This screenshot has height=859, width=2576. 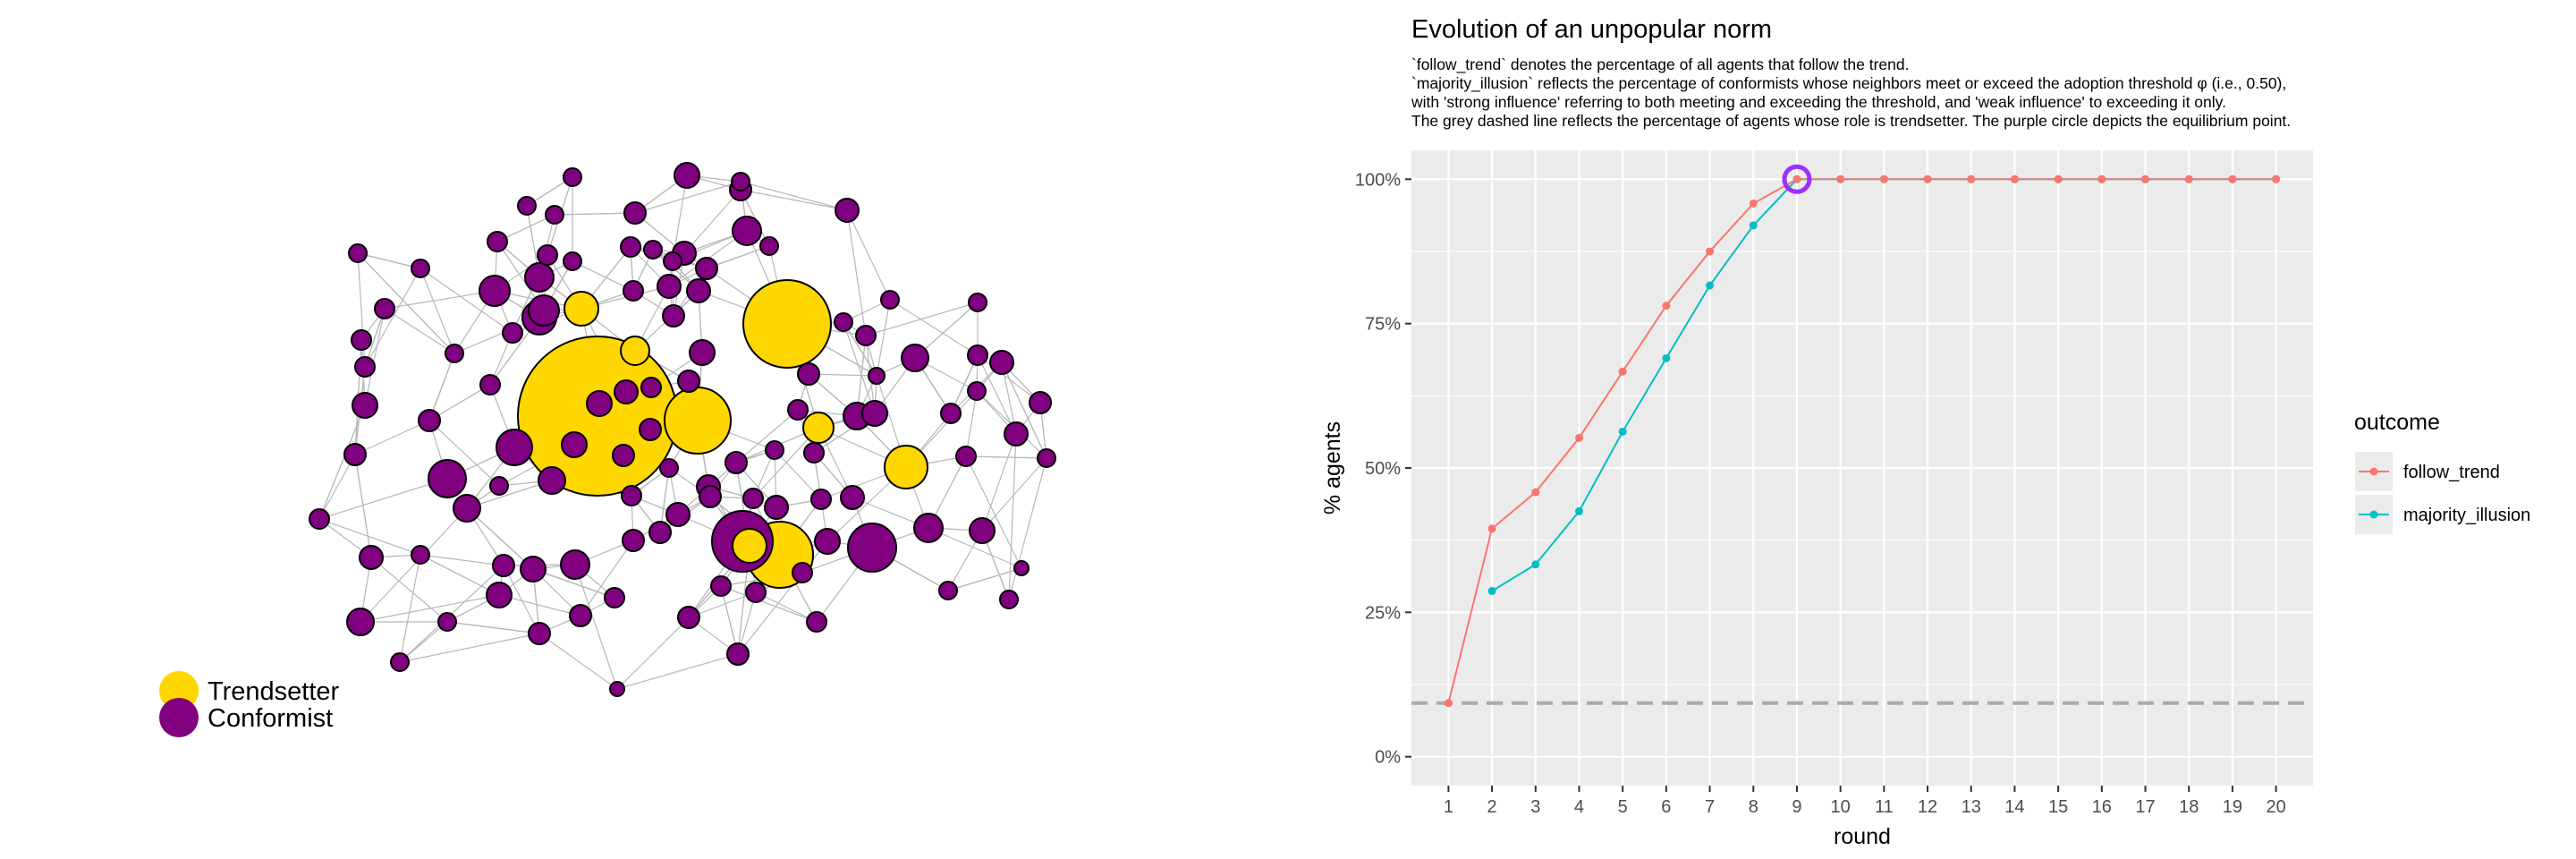 What do you see at coordinates (1753, 807) in the screenshot?
I see `x-tick-label: 8` at bounding box center [1753, 807].